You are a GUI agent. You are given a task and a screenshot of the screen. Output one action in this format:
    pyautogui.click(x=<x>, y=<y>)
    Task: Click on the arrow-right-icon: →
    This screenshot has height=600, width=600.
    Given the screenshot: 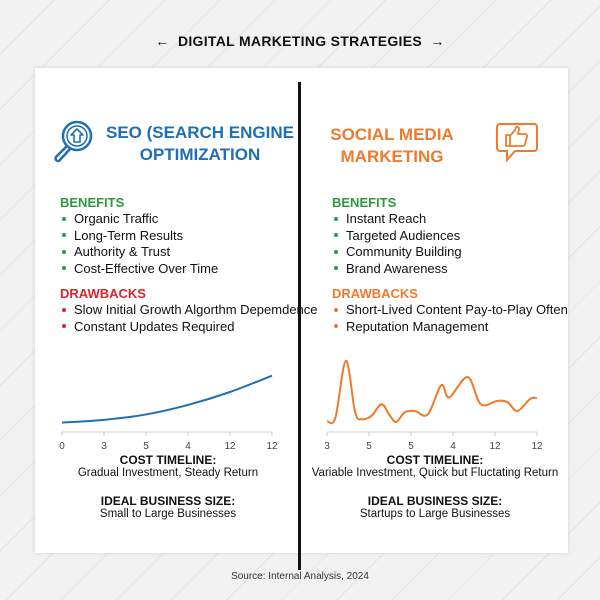 What is the action you would take?
    pyautogui.click(x=437, y=41)
    